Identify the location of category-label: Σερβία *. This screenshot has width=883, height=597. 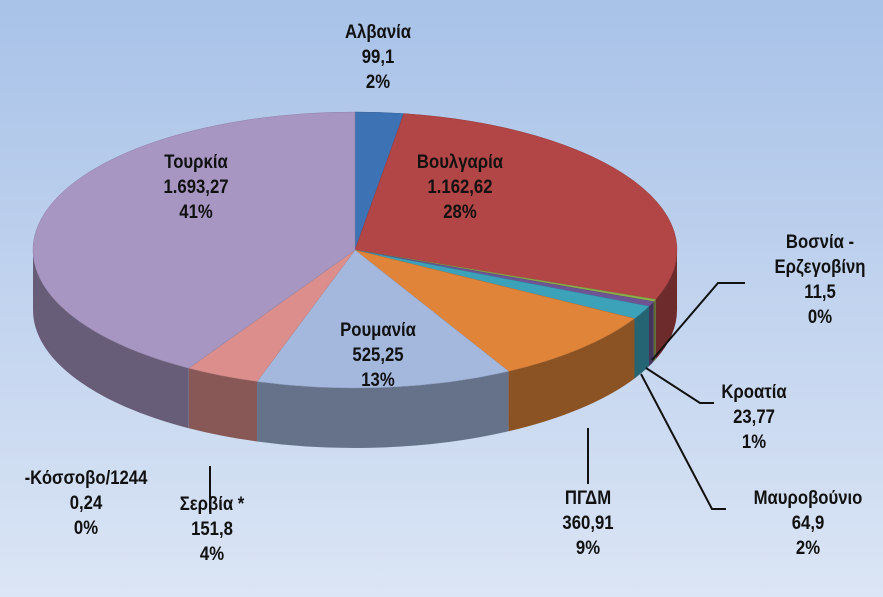
(212, 504).